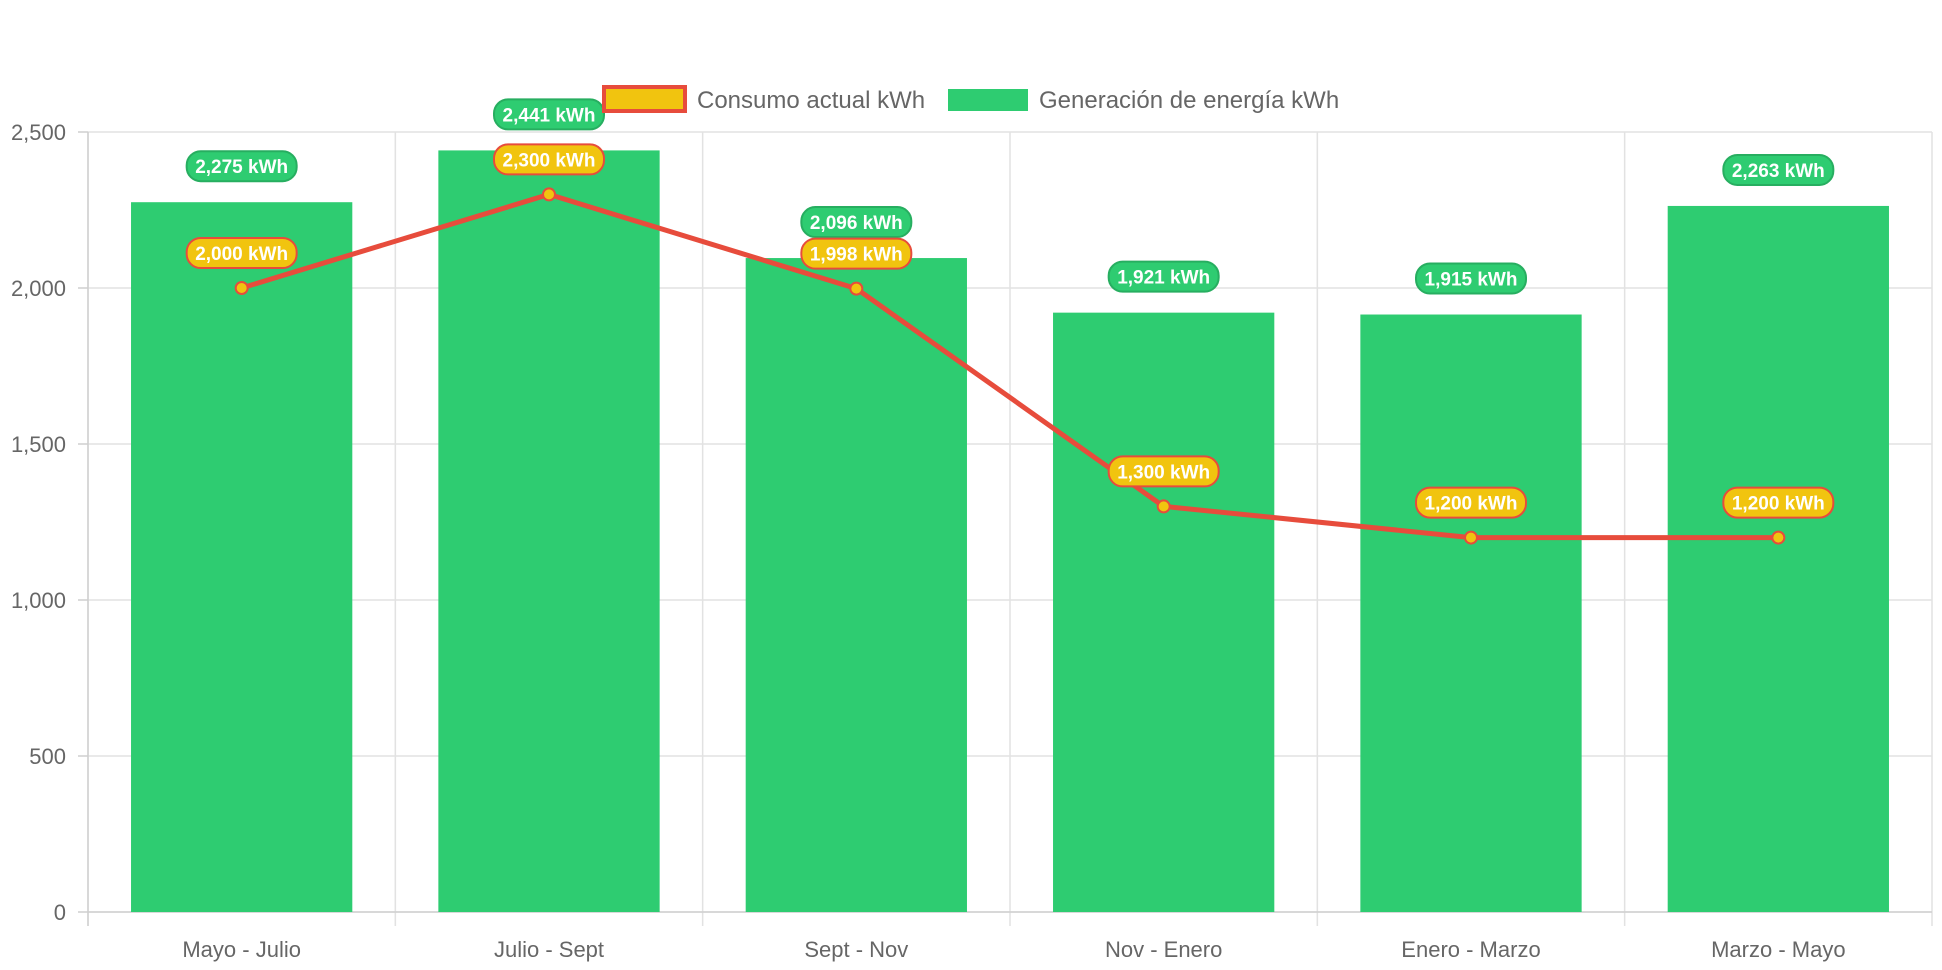 Image resolution: width=1942 pixels, height=970 pixels. Describe the element at coordinates (47, 756) in the screenshot. I see `y-tick-label: 500` at that location.